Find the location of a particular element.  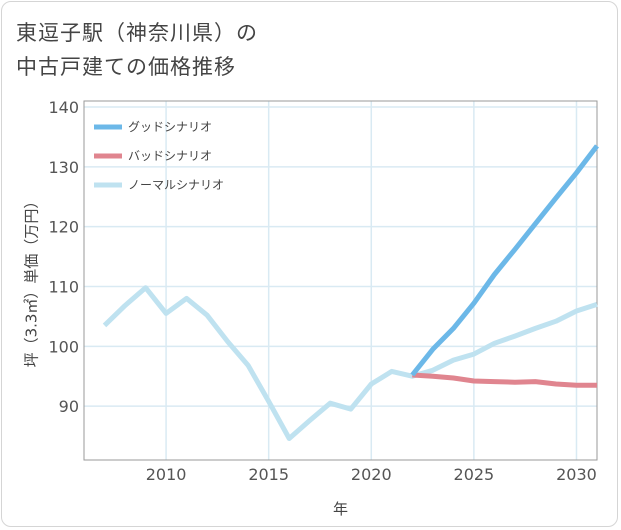

chart-title-line2: 中古戸建ての価格推移 is located at coordinates (126, 67).